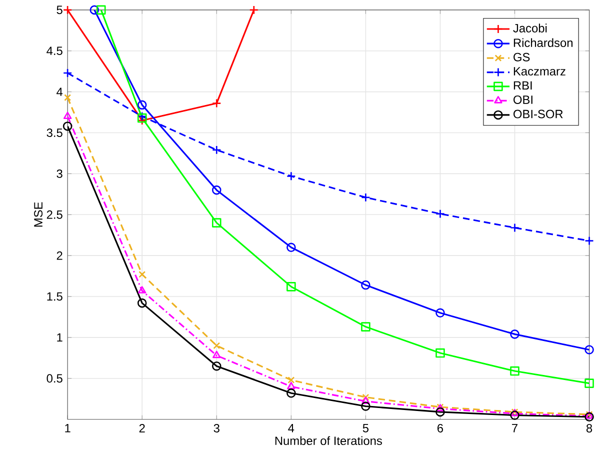 This screenshot has height=472, width=597. Describe the element at coordinates (522, 57) in the screenshot. I see `legend-label: GS` at that location.